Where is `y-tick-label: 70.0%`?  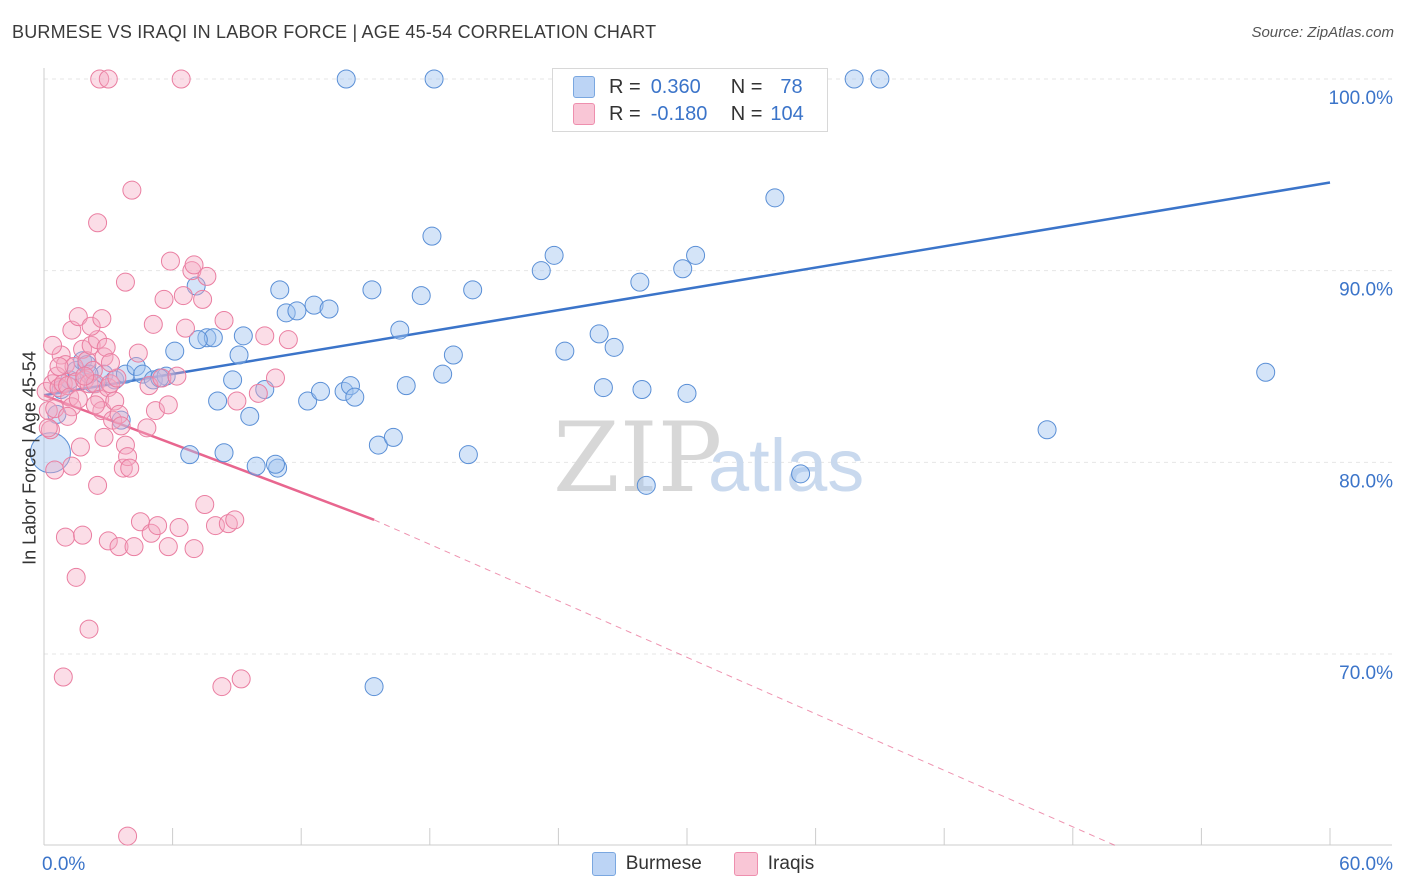
y-tick-label: 70.0% is located at coordinates (1366, 673).